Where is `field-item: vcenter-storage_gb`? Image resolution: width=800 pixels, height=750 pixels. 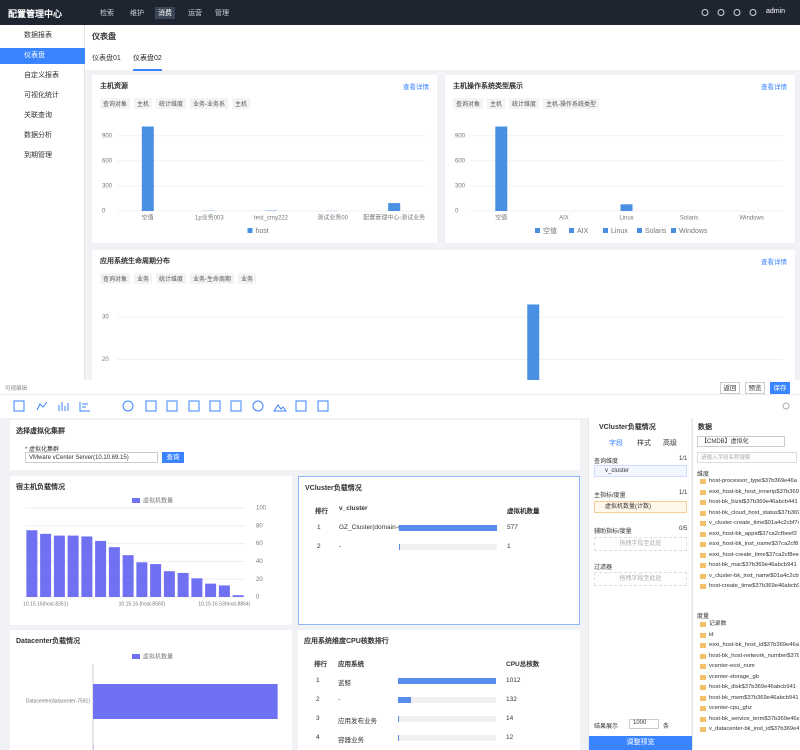
field-item: vcenter-storage_gb is located at coordinates (748, 677).